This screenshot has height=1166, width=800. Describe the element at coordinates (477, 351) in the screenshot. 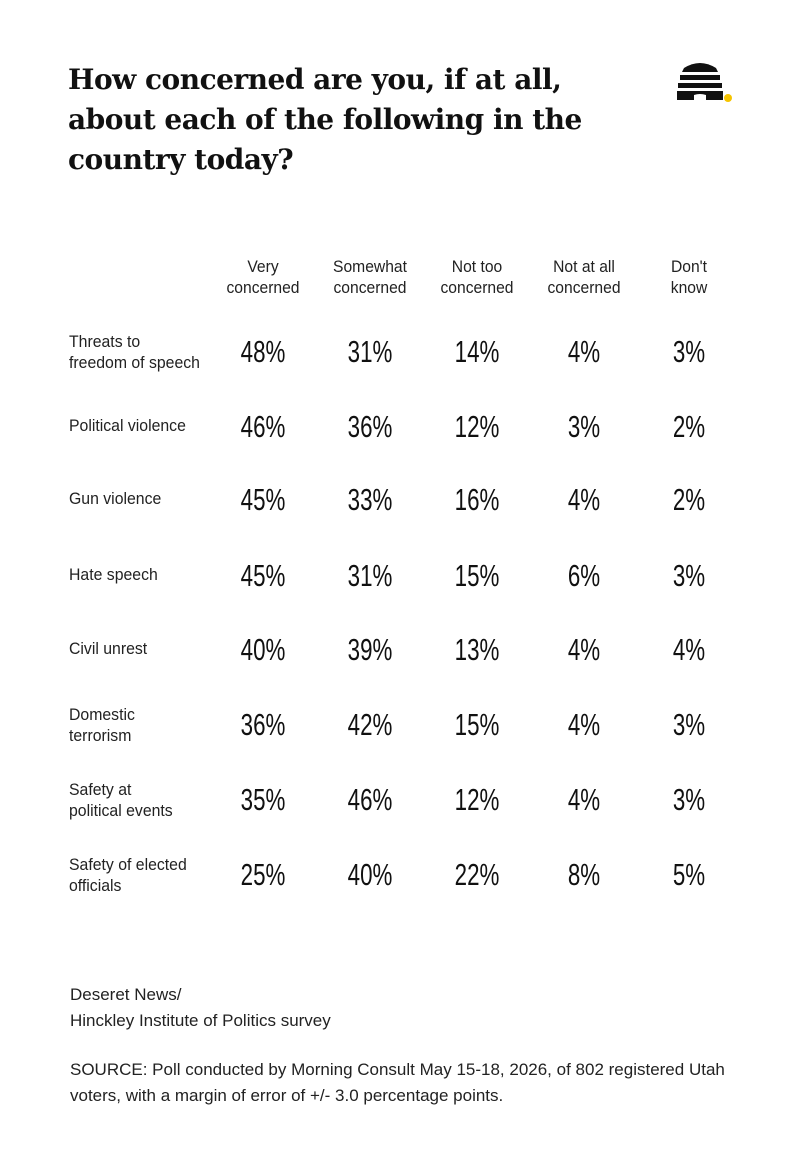

I see `data-label: 14%` at that location.